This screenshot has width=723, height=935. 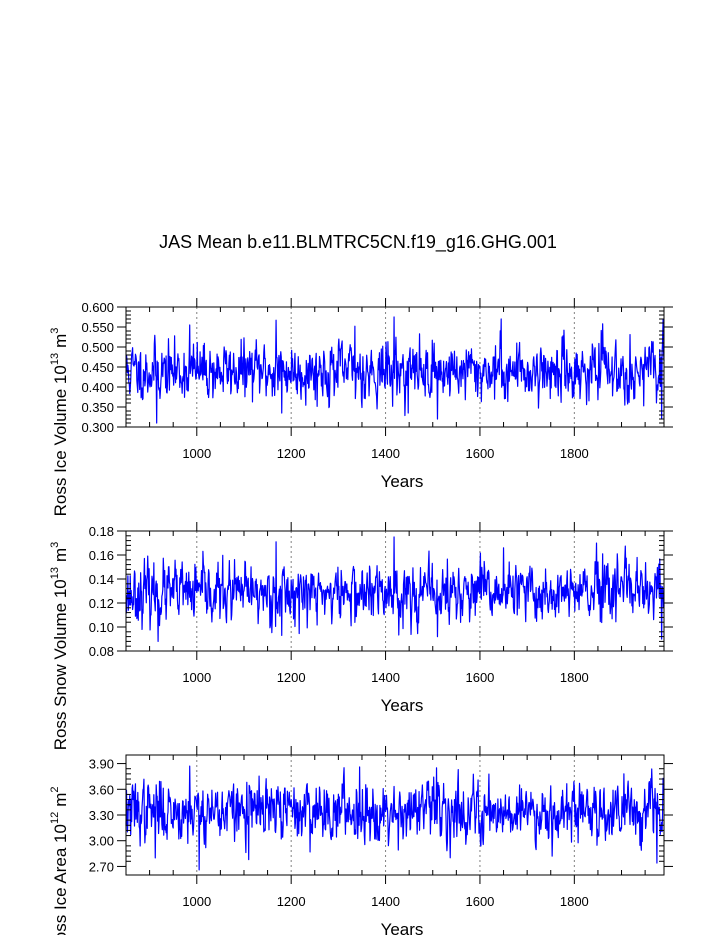 What do you see at coordinates (101, 764) in the screenshot?
I see `y-tick-label: 3.90` at bounding box center [101, 764].